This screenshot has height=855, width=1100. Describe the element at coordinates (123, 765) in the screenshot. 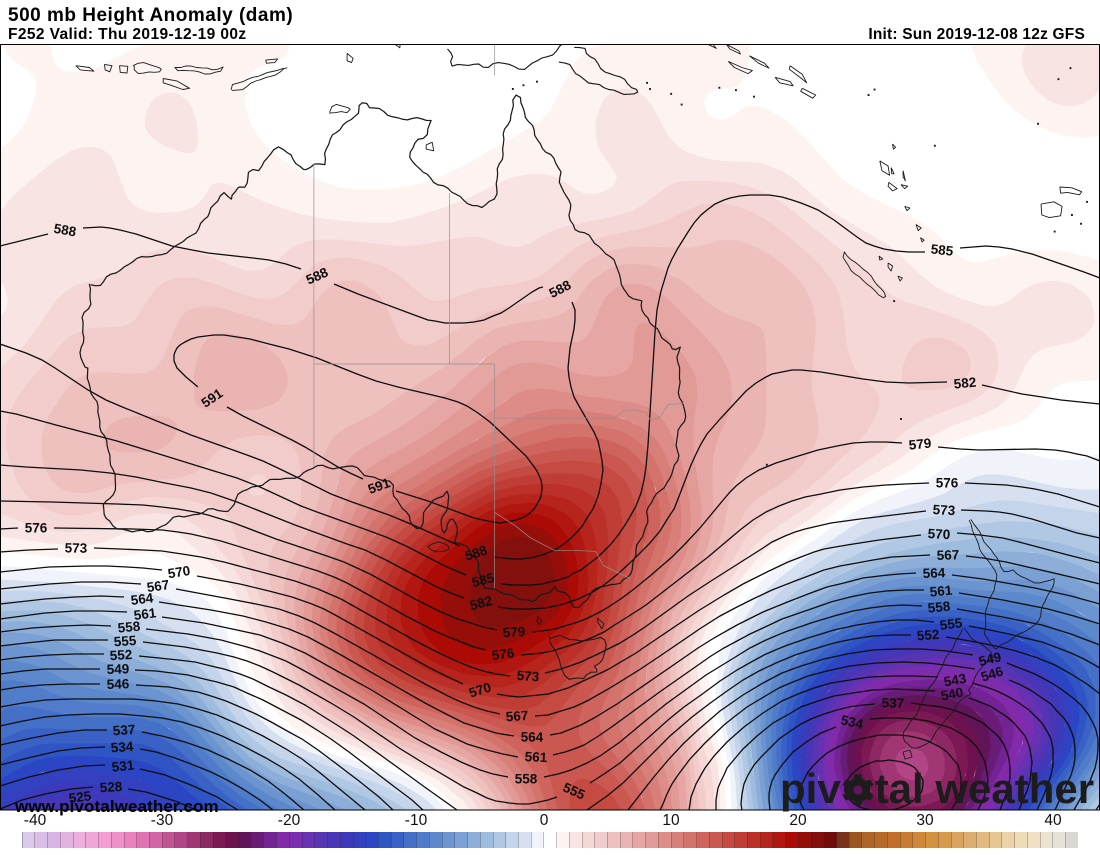

I see `svg-text: 531` at that location.